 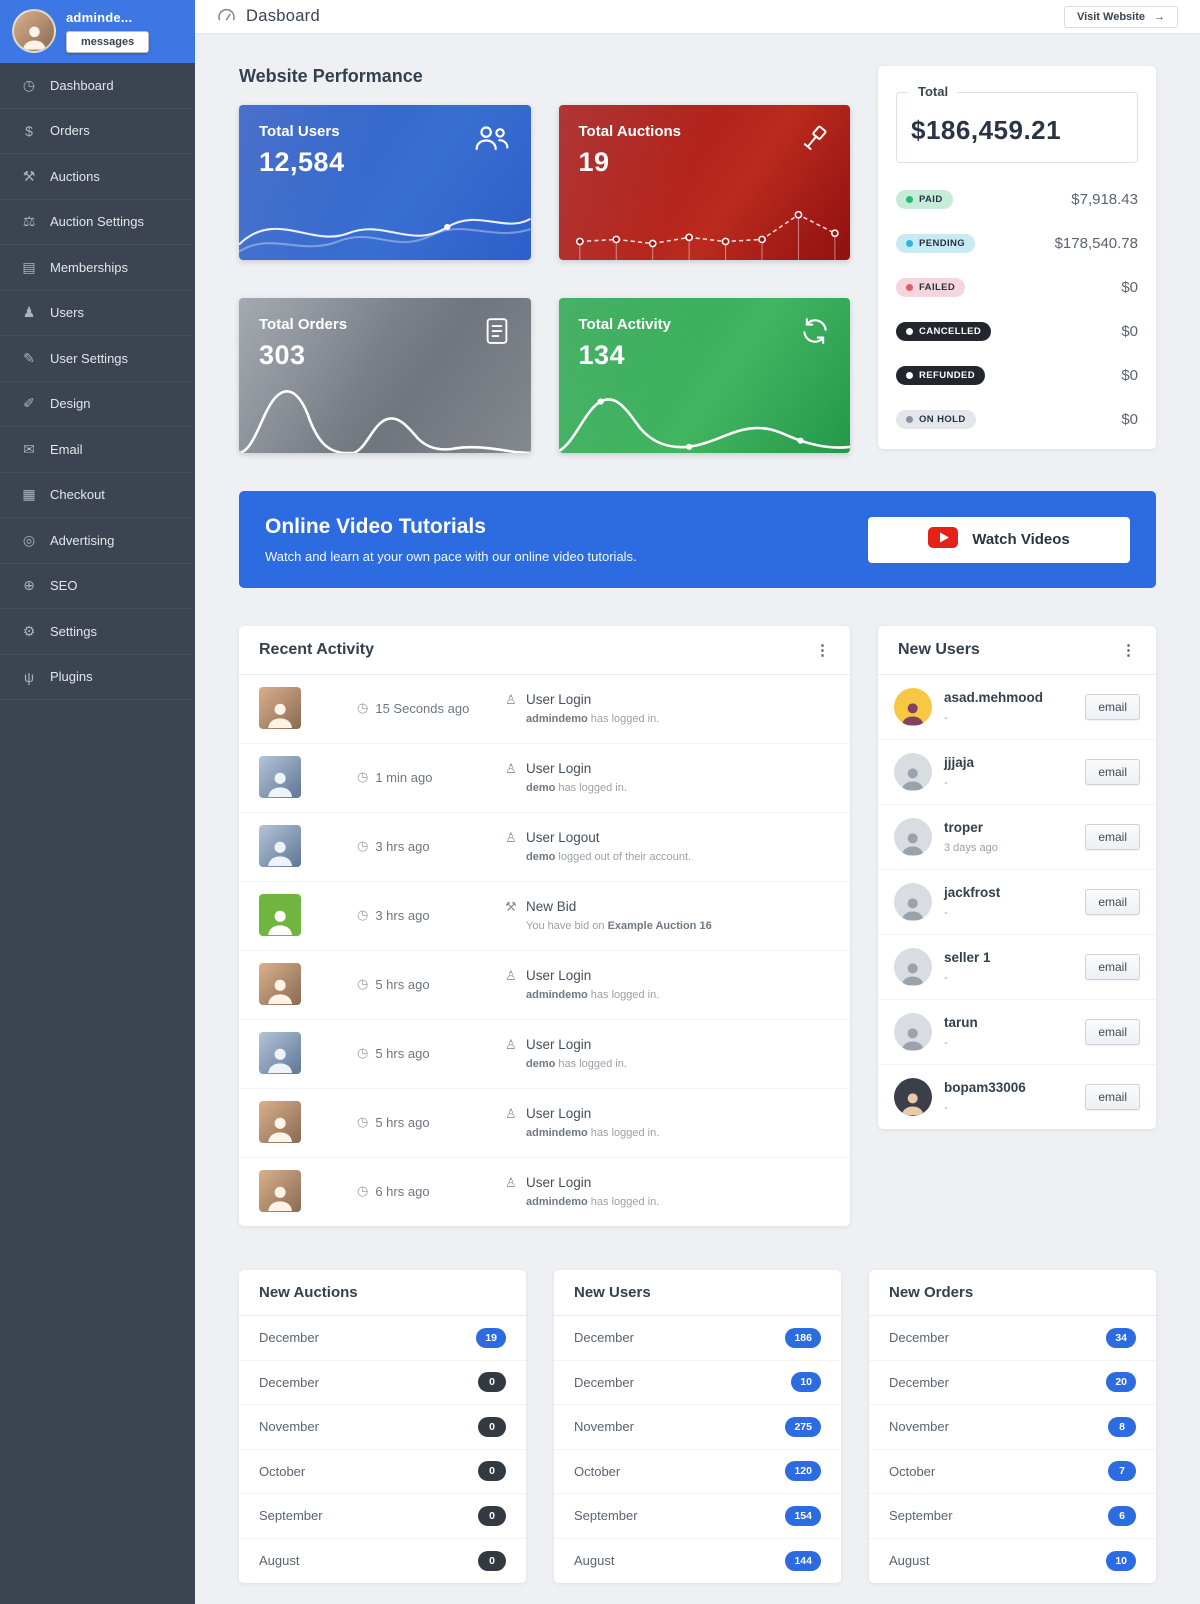 What do you see at coordinates (544, 985) in the screenshot?
I see `activity-row: ◷ 5 hrs ago ♙ User Login admind` at bounding box center [544, 985].